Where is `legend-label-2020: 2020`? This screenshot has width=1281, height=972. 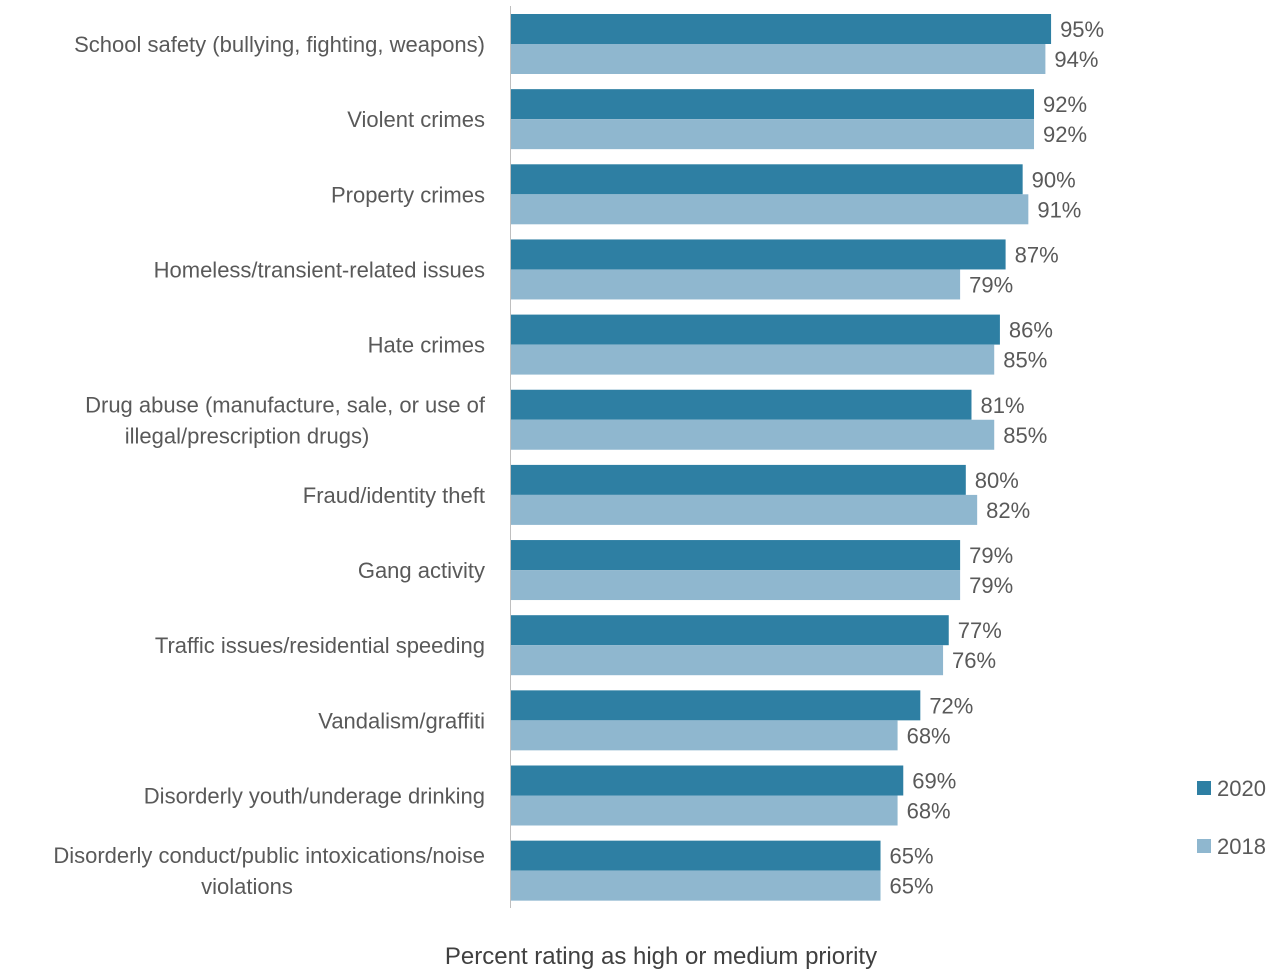 legend-label-2020: 2020 is located at coordinates (1241, 788).